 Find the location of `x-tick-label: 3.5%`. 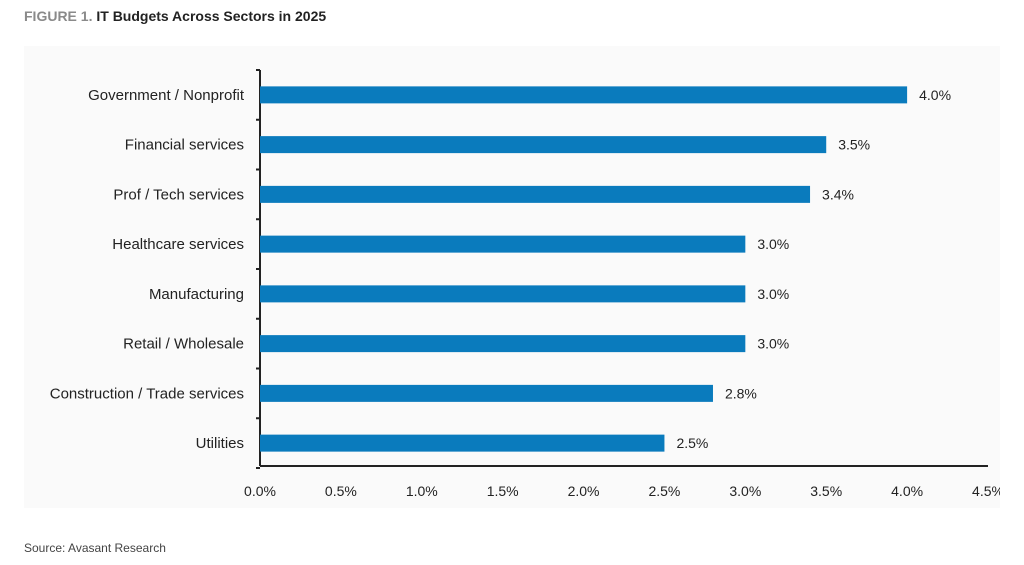

x-tick-label: 3.5% is located at coordinates (826, 491).